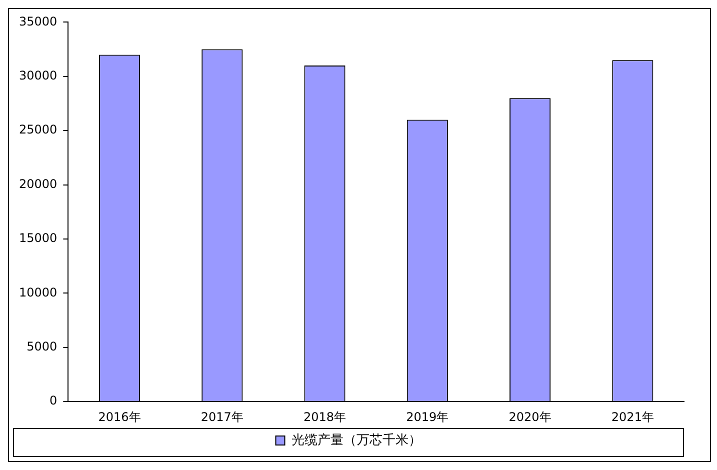  Describe the element at coordinates (632, 417) in the screenshot. I see `x-tick-label: 2021年` at that location.